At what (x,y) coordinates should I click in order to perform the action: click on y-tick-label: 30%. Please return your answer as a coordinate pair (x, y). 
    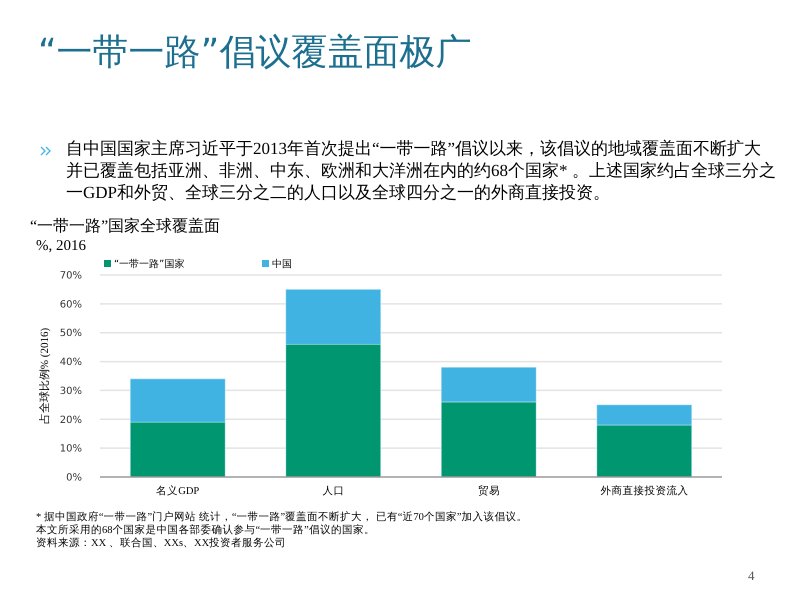
    Looking at the image, I should click on (71, 391).